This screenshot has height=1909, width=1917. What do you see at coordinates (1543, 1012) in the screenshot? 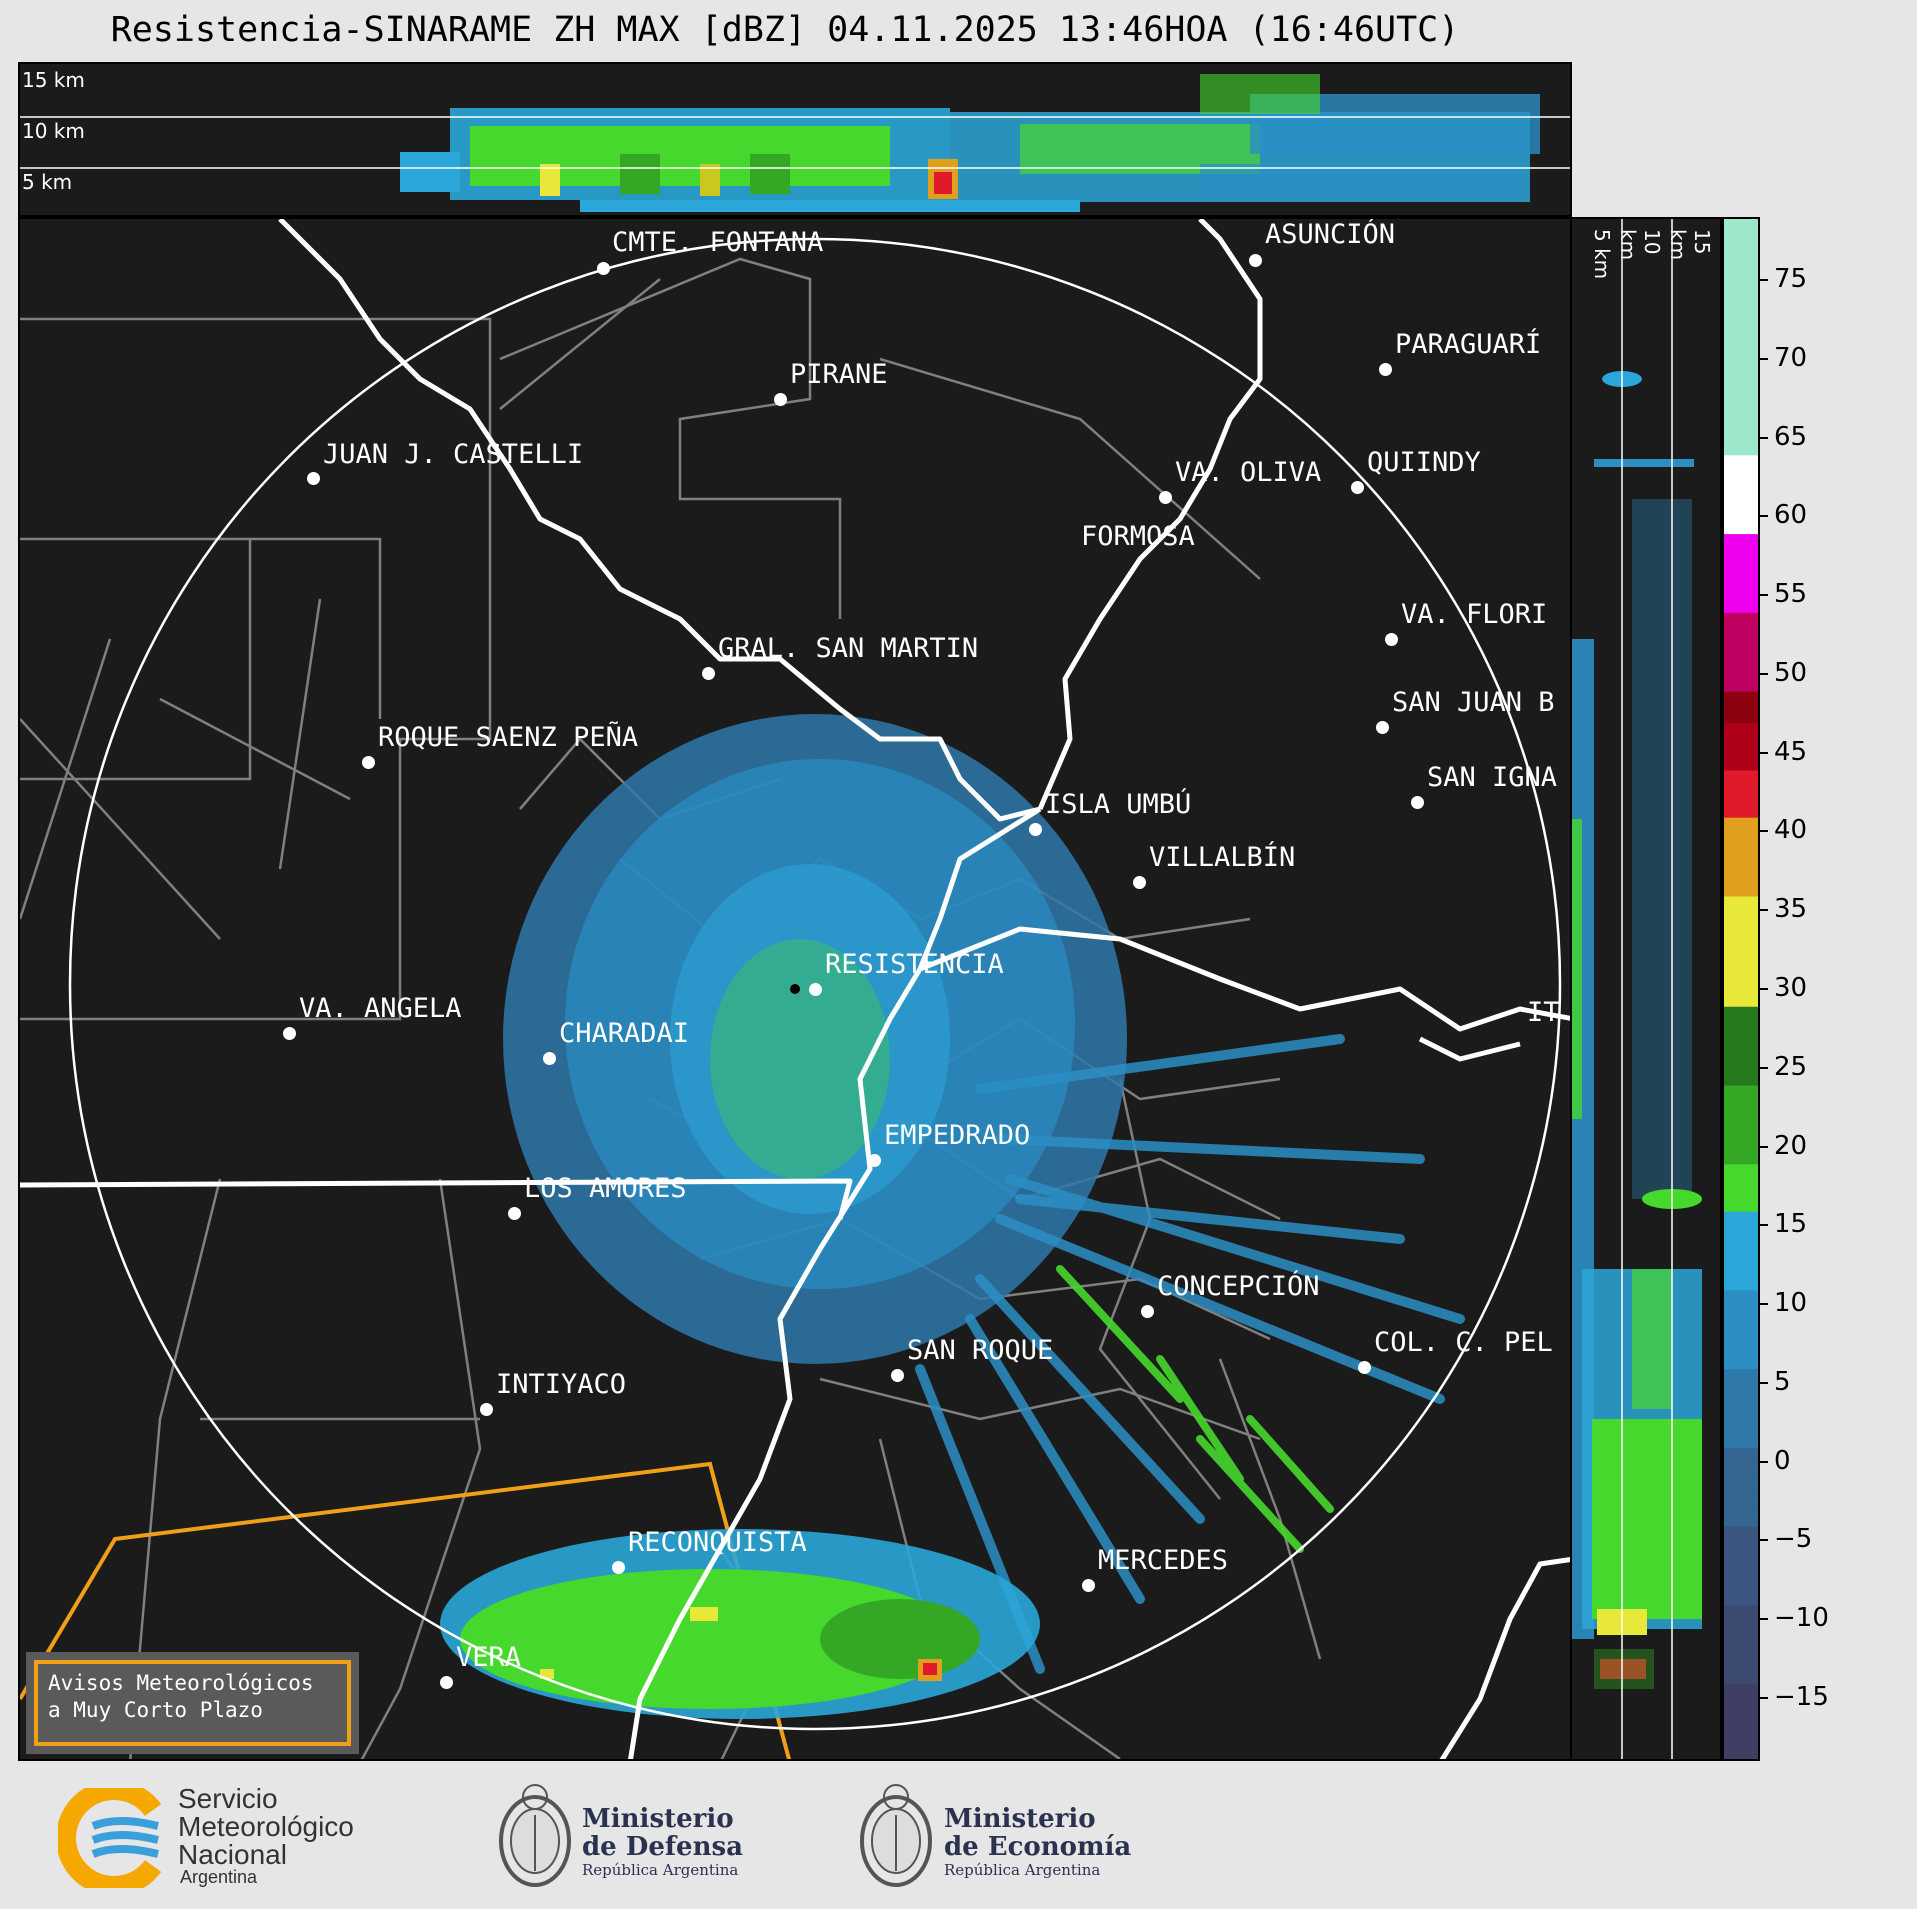
I see `city-label-it: IT` at bounding box center [1543, 1012].